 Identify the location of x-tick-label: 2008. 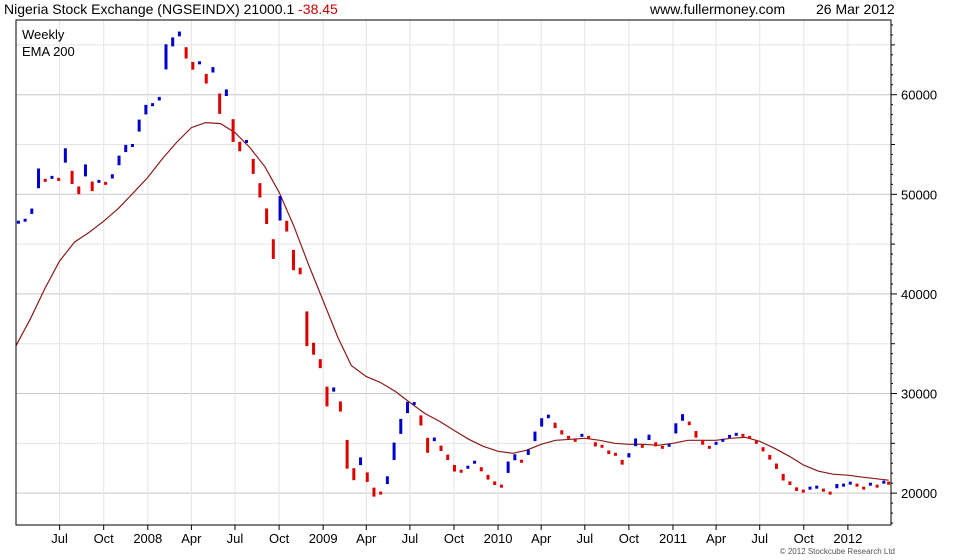
(147, 538).